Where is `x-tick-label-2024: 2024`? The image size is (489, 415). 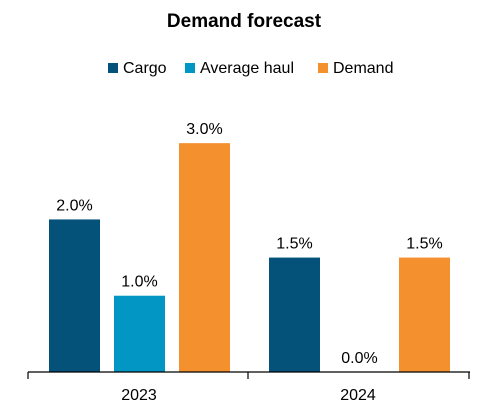 x-tick-label-2024: 2024 is located at coordinates (358, 395).